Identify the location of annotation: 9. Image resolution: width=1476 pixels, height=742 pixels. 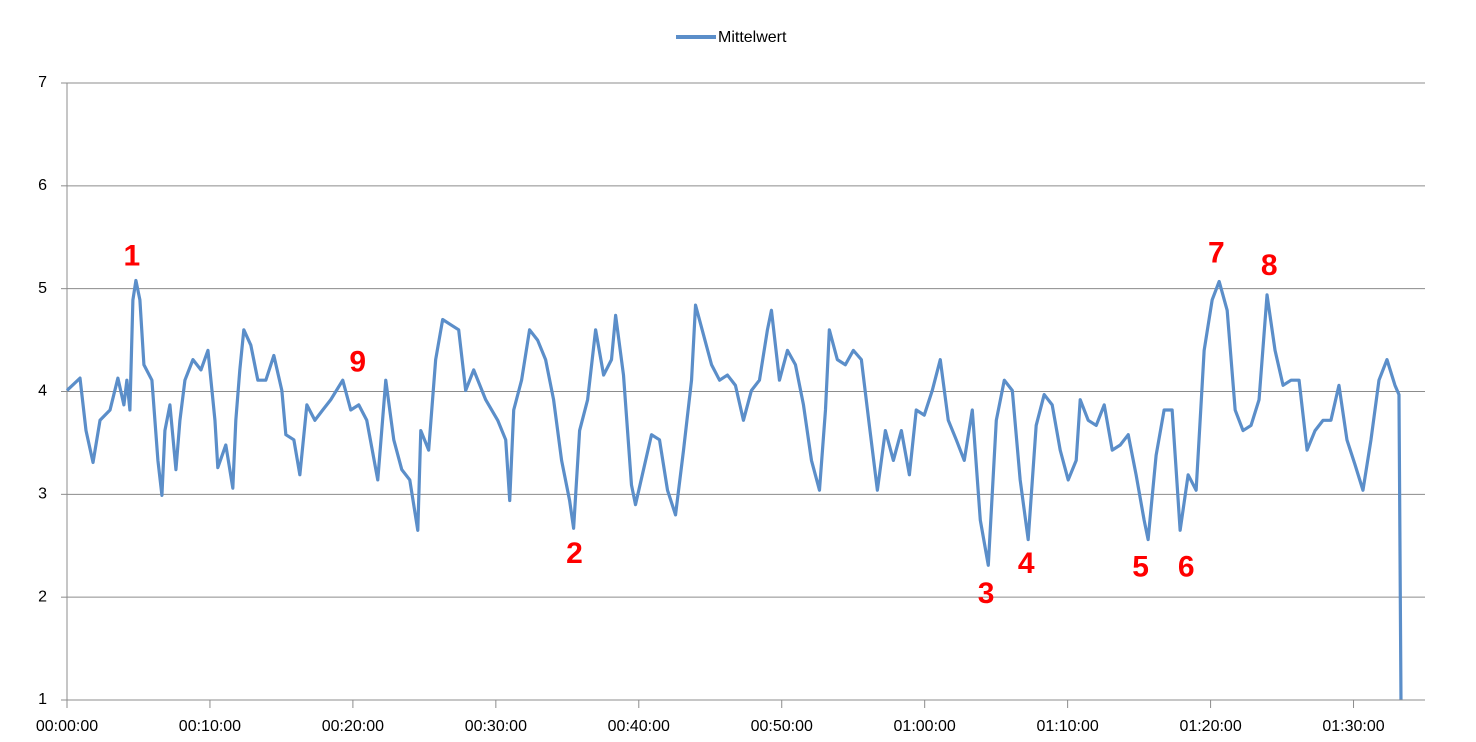
(357, 362).